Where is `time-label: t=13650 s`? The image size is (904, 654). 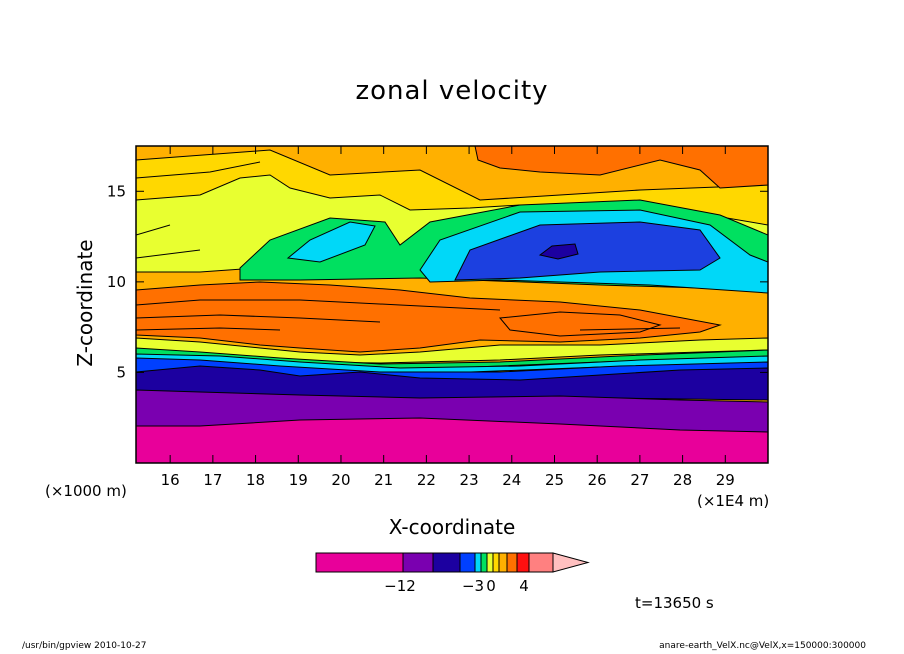
time-label: t=13650 s is located at coordinates (674, 603).